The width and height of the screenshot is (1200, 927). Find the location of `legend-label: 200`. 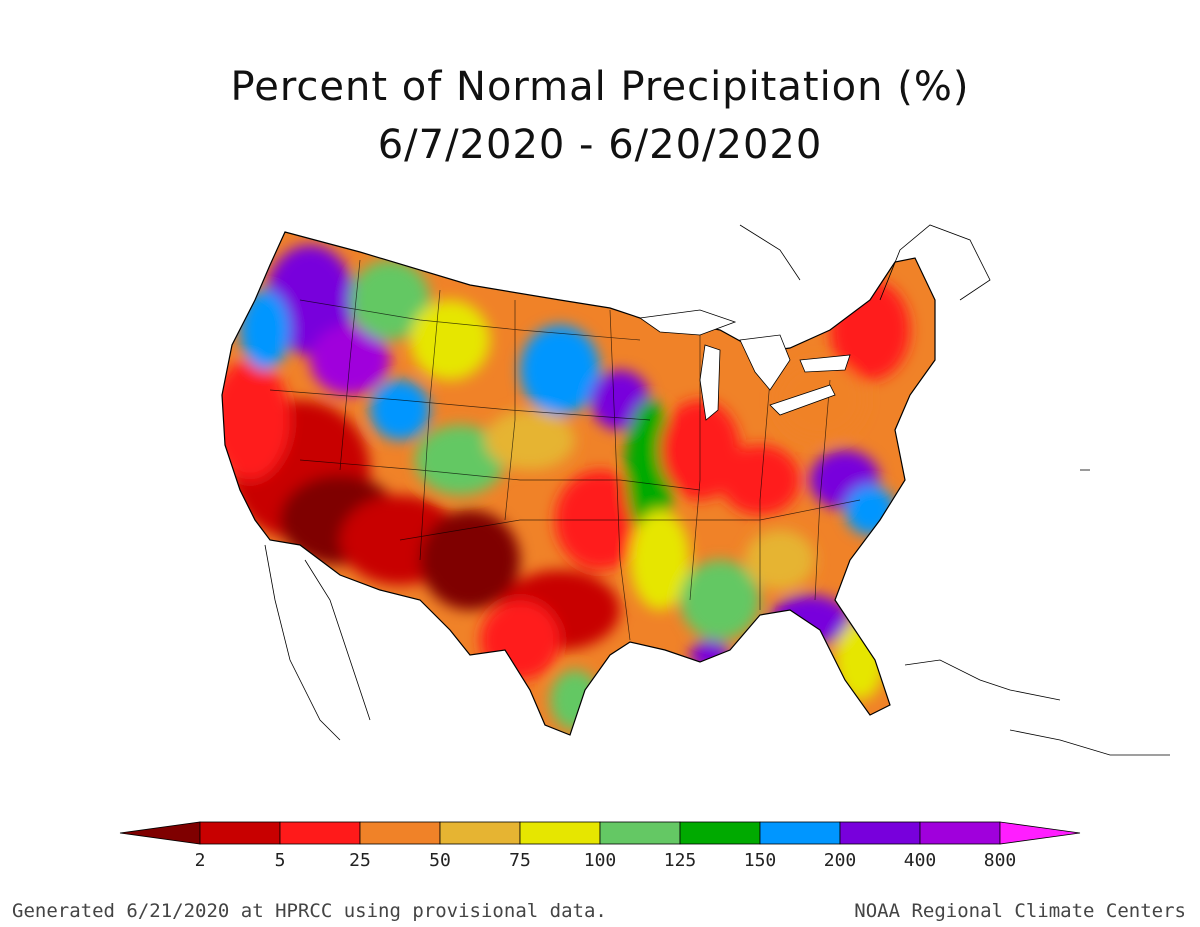

legend-label: 200 is located at coordinates (840, 860).